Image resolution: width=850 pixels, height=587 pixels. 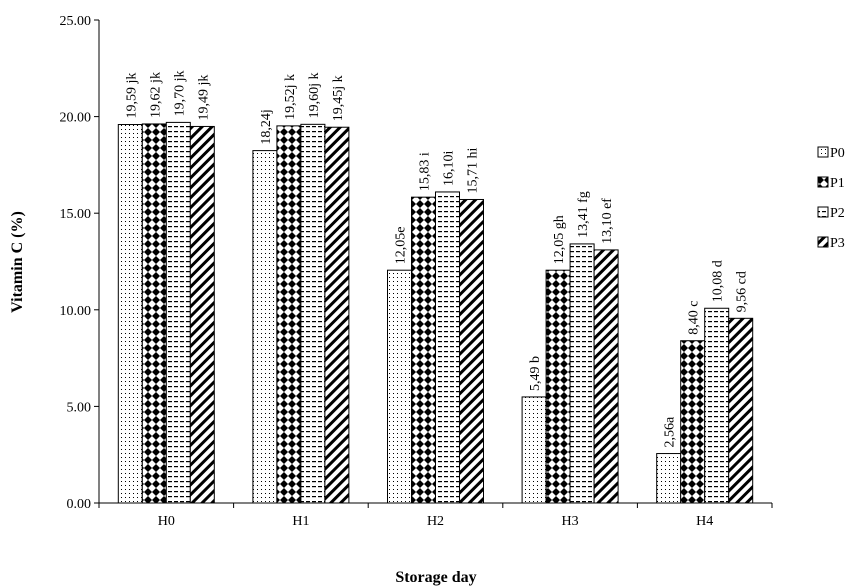 I want to click on y-axis-title: Vitamin C (%), so click(x=17, y=262).